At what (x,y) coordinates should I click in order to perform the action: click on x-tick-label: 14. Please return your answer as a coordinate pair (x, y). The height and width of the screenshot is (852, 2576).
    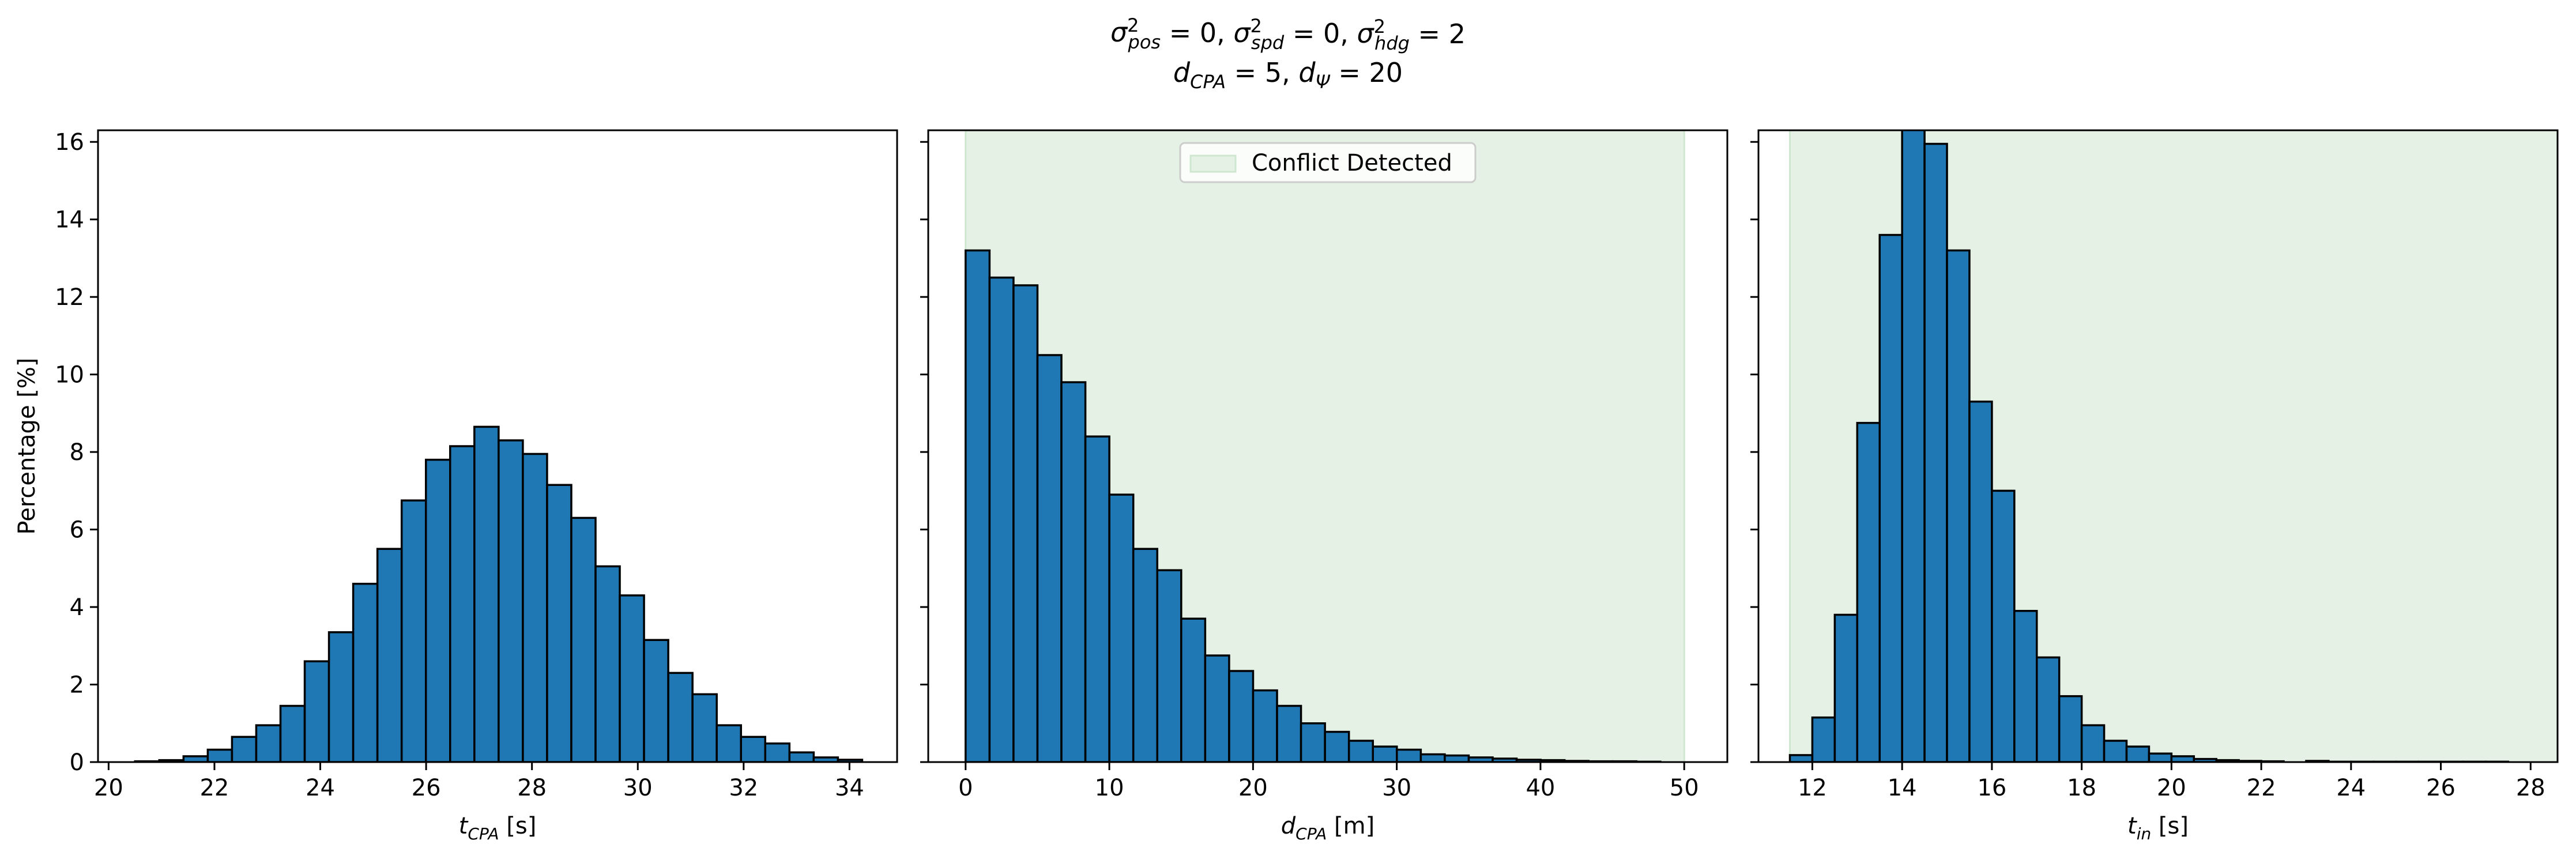
    Looking at the image, I should click on (1902, 788).